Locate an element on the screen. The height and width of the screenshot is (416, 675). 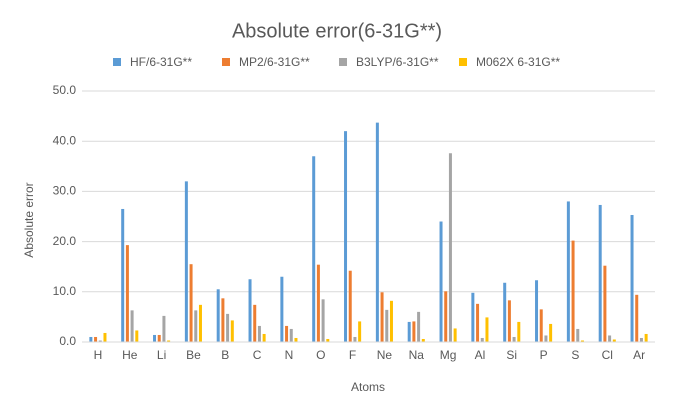
x-tick-label: H is located at coordinates (98, 355).